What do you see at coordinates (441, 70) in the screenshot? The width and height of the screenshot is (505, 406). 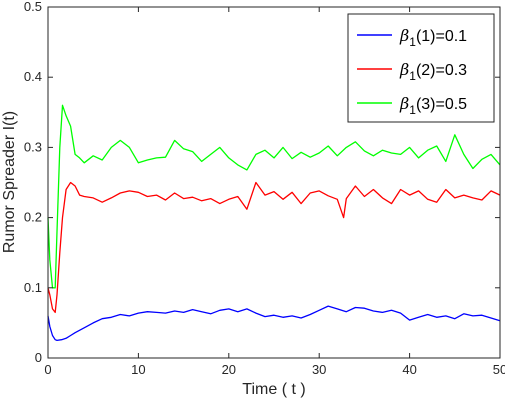 I see `legend-suffix: (2)=0.3` at bounding box center [441, 70].